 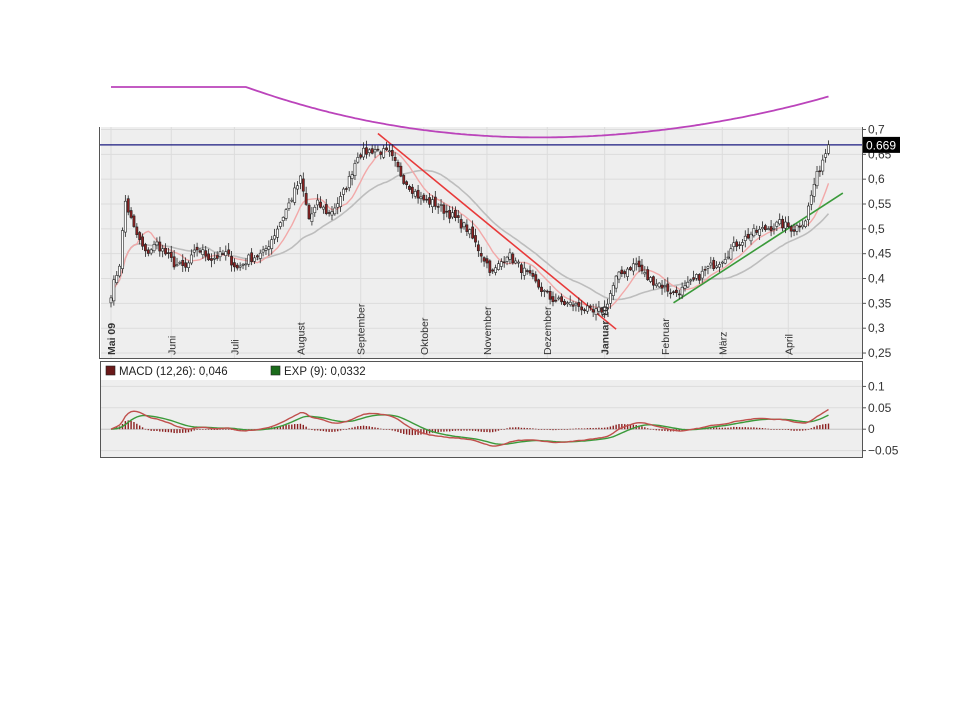 What do you see at coordinates (876, 129) in the screenshot?
I see `price-y-tick-label: 0,7` at bounding box center [876, 129].